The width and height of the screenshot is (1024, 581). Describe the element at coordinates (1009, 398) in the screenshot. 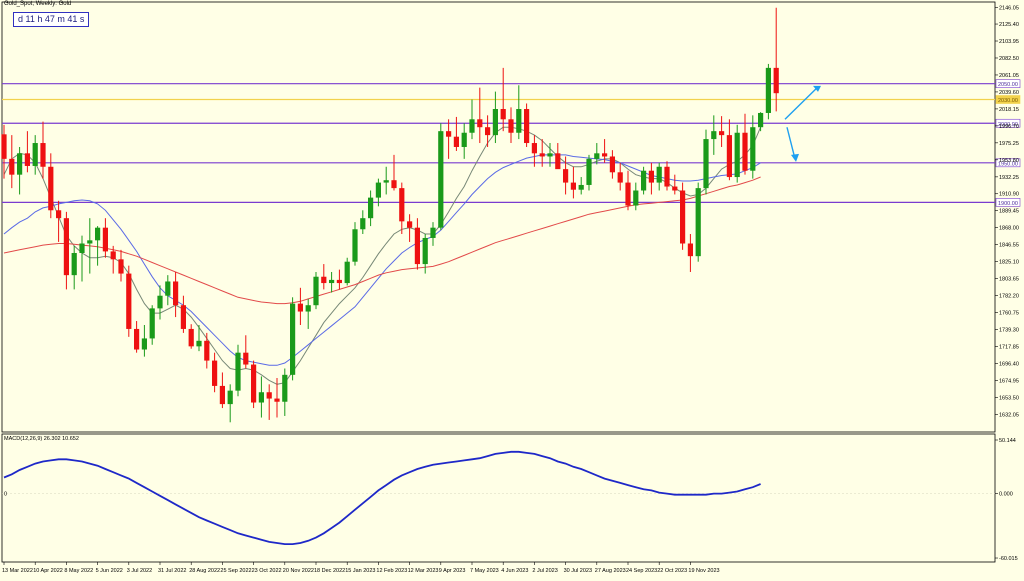

I see `y-tick-label: 1653.50` at that location.